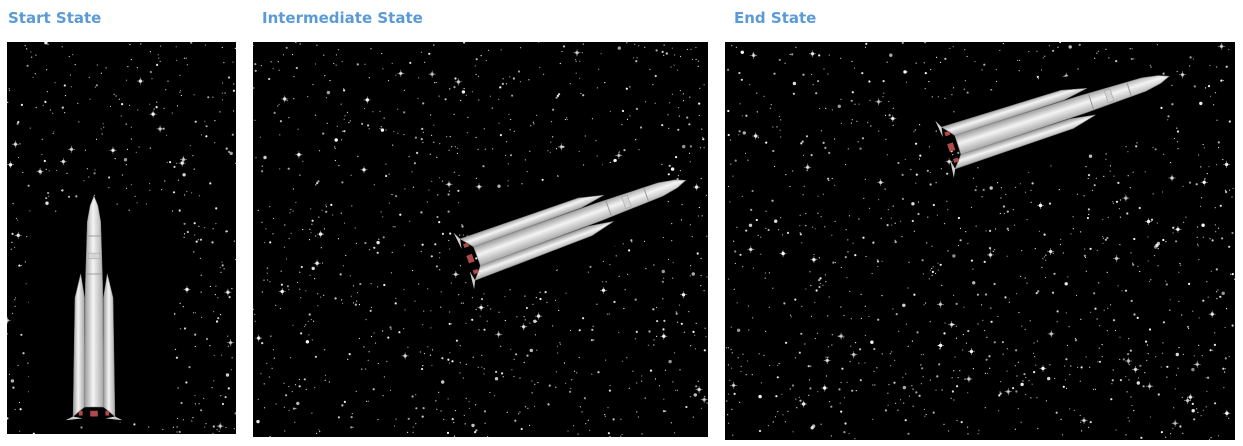  Describe the element at coordinates (55, 18) in the screenshot. I see `panel-title-start: Start State` at that location.